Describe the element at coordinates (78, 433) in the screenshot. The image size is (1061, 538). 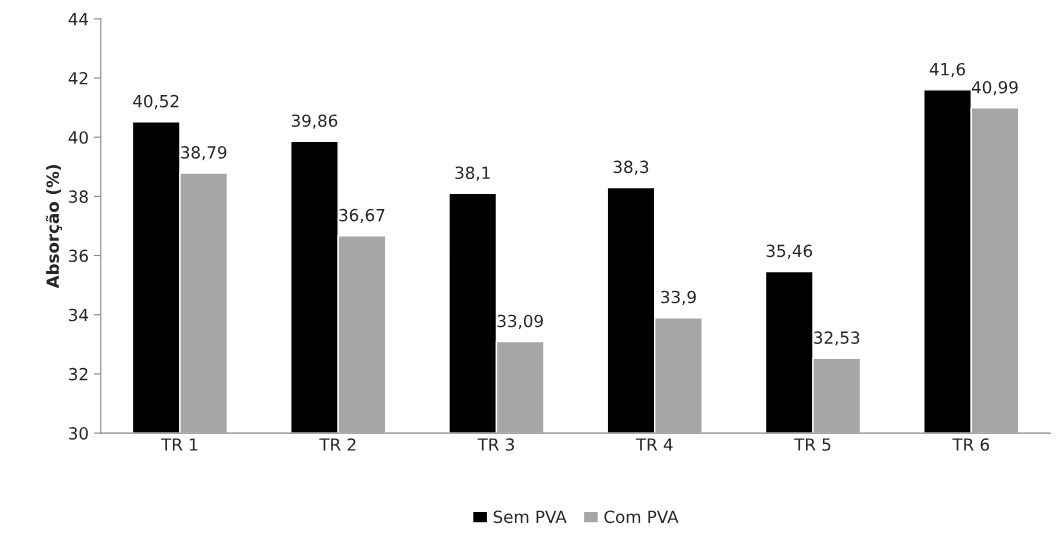
I see `y-tick-label: 30` at that location.